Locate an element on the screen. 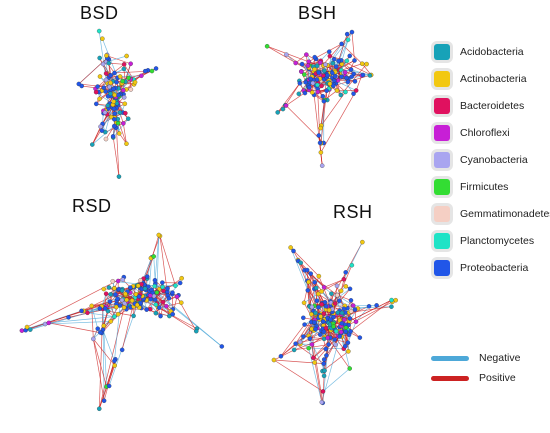 This screenshot has height=433, width=550. edge-label: Positive is located at coordinates (497, 378).